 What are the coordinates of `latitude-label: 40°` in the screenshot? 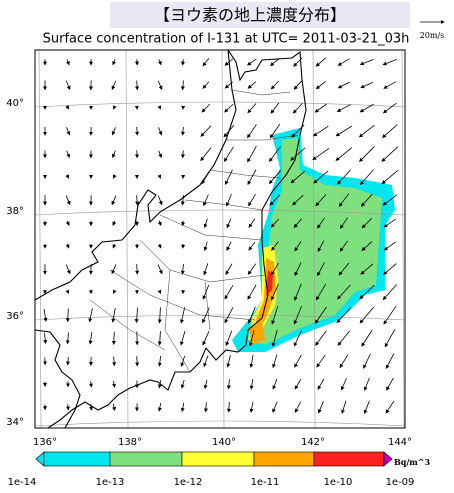 It's located at (15, 103).